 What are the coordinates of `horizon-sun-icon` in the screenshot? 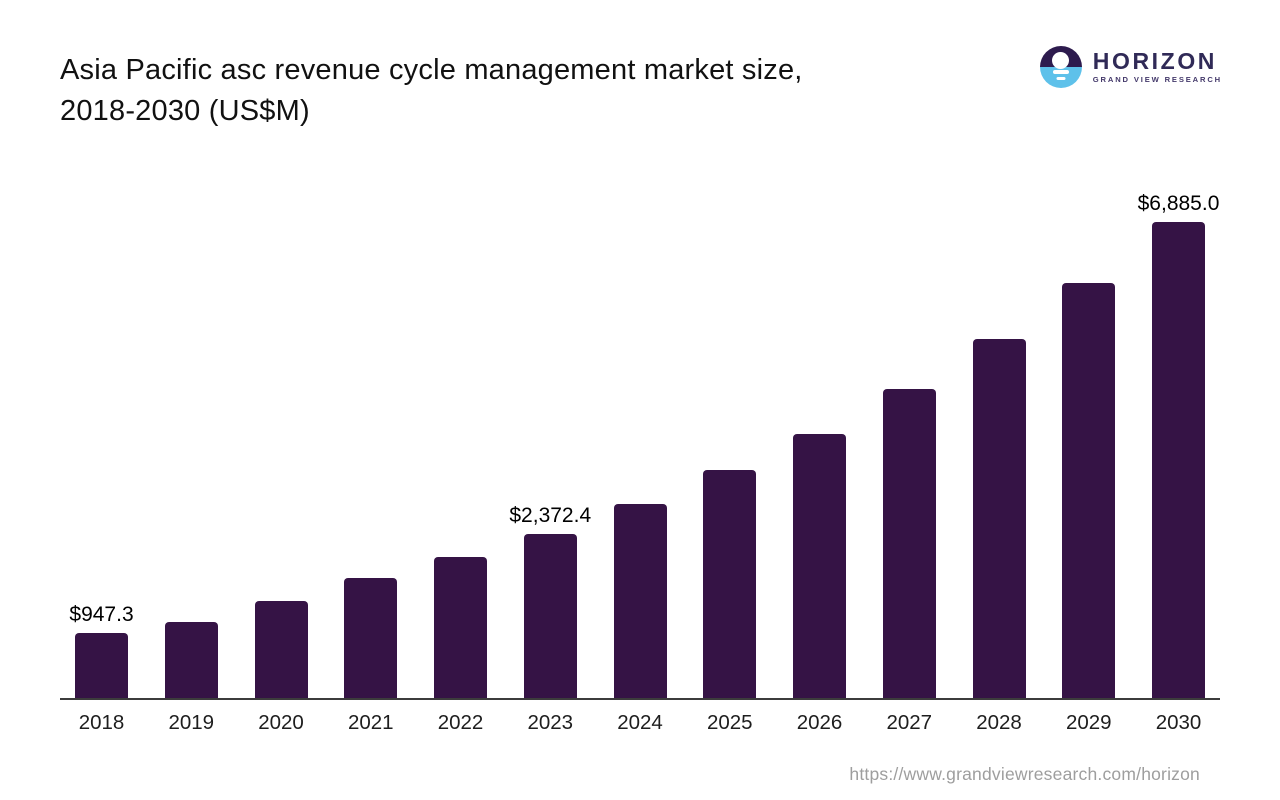 It's located at (1060, 67).